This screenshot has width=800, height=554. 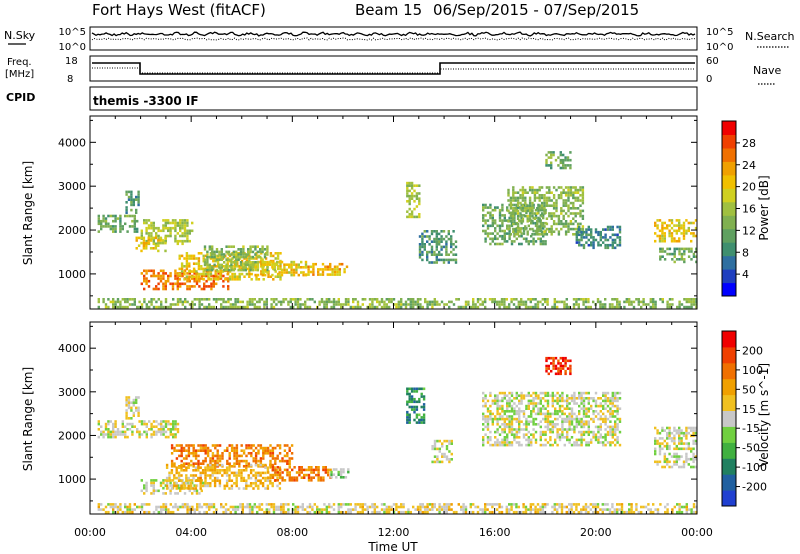 I want to click on x-tick-labels: 00:00 04:00 08:00 12:00 16:00 20:00 00:00, so click(x=393, y=532).